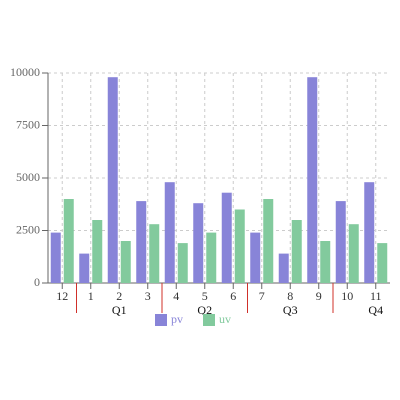 The height and width of the screenshot is (400, 400). I want to click on quarter-label: Q3, so click(290, 310).